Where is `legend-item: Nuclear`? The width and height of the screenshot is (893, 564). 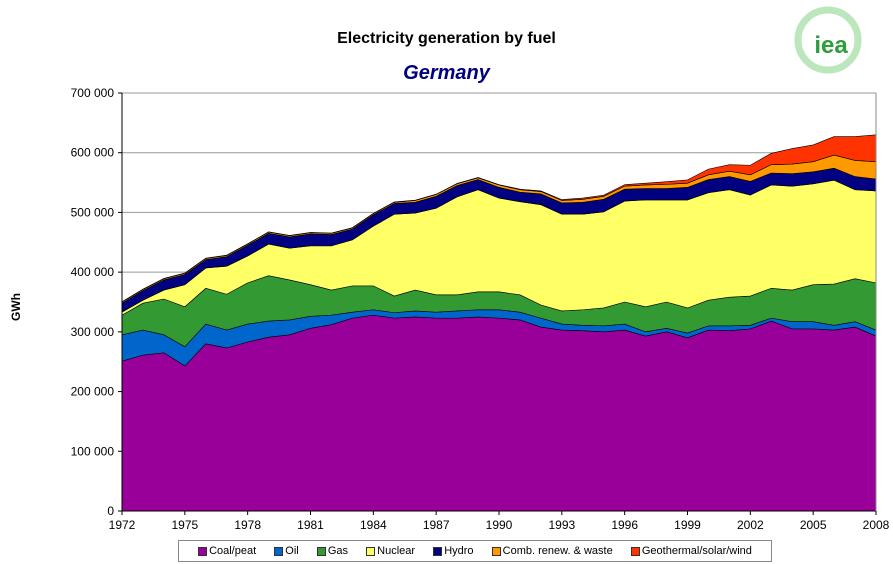
legend-item: Nuclear is located at coordinates (390, 551).